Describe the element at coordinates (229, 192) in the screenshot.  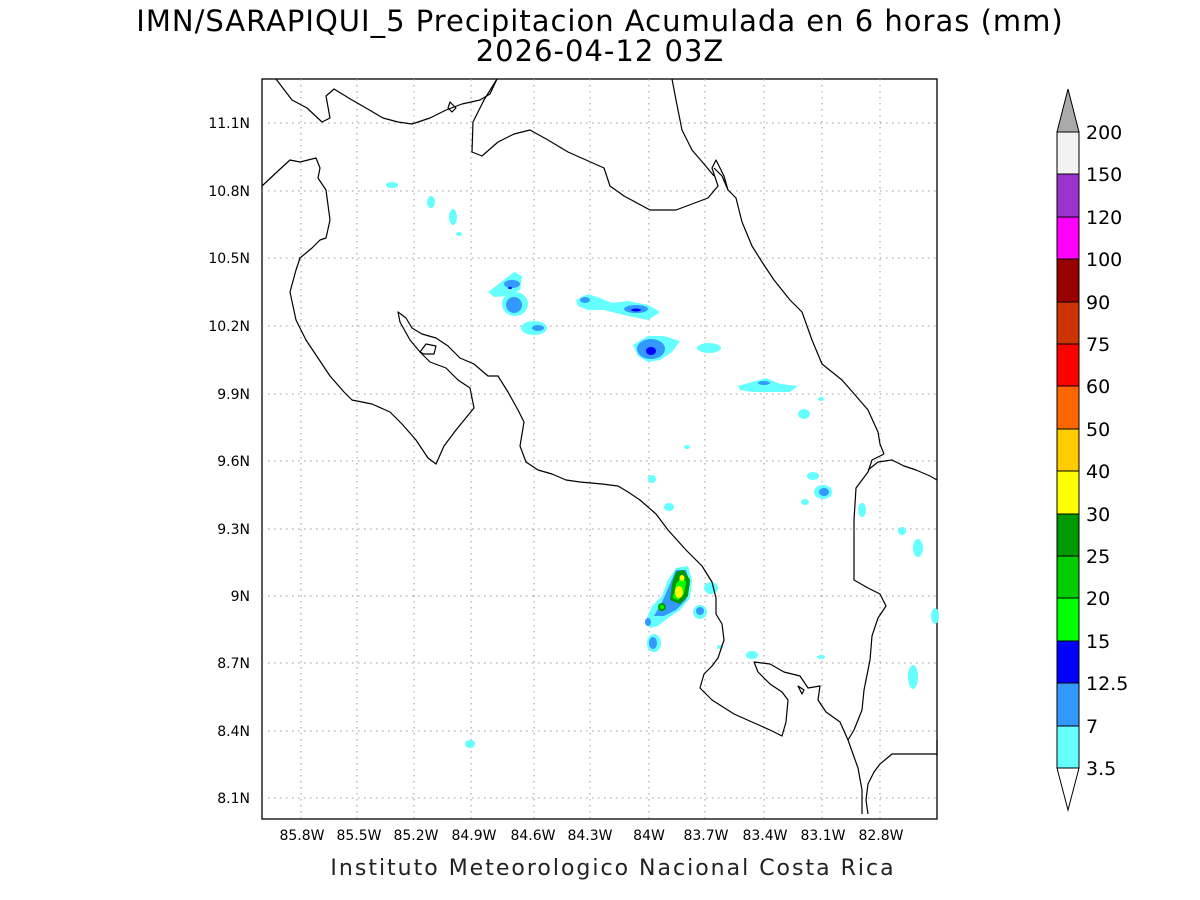
I see `lat-tick-label: 10.8N` at that location.